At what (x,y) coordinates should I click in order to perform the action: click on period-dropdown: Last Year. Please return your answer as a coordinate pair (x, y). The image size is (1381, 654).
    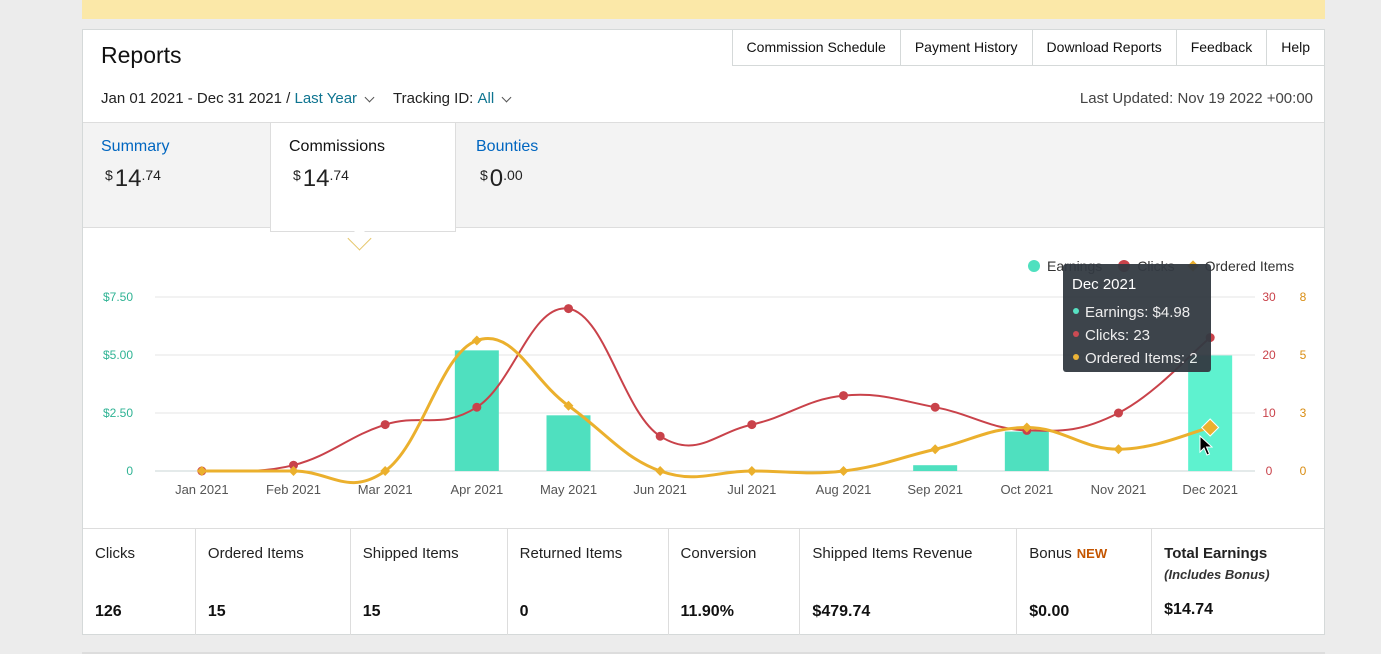
    Looking at the image, I should click on (326, 98).